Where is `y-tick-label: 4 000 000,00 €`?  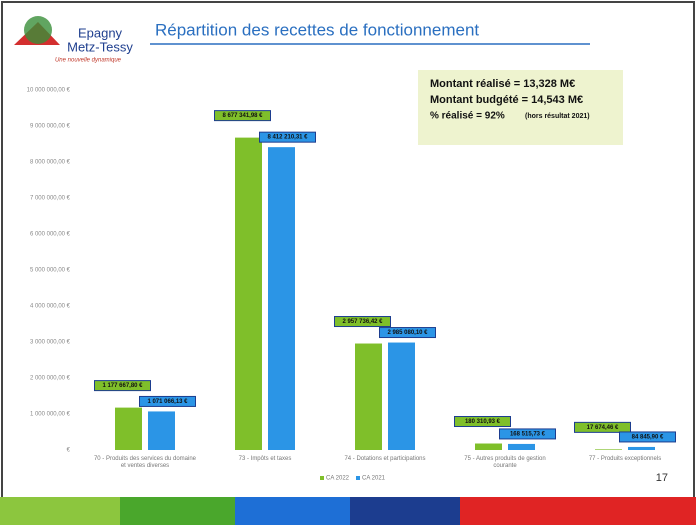
y-tick-label: 4 000 000,00 € is located at coordinates (50, 307).